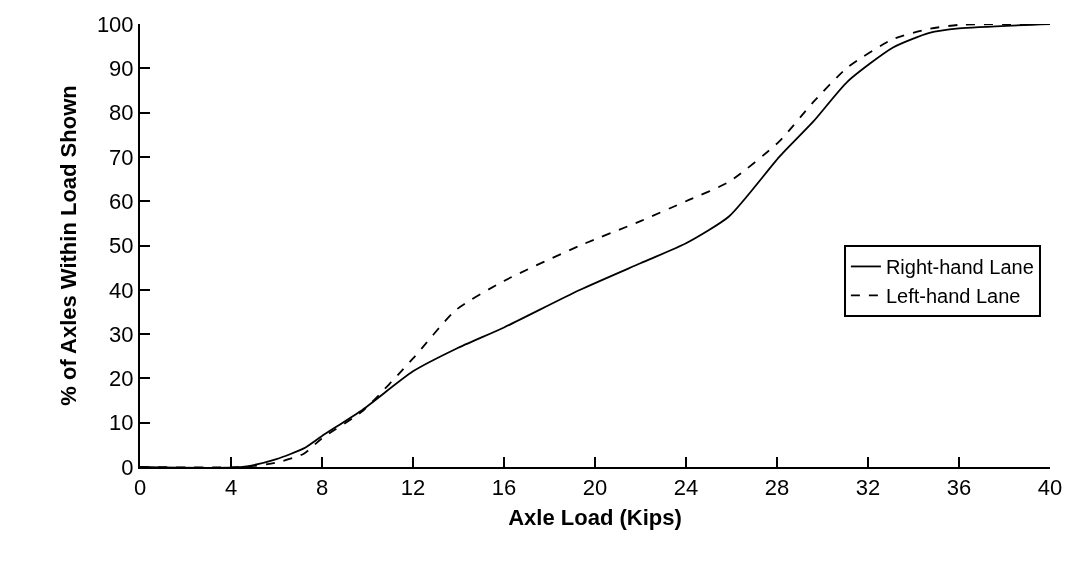 This screenshot has height=578, width=1077. I want to click on x-tick-label: 24, so click(686, 488).